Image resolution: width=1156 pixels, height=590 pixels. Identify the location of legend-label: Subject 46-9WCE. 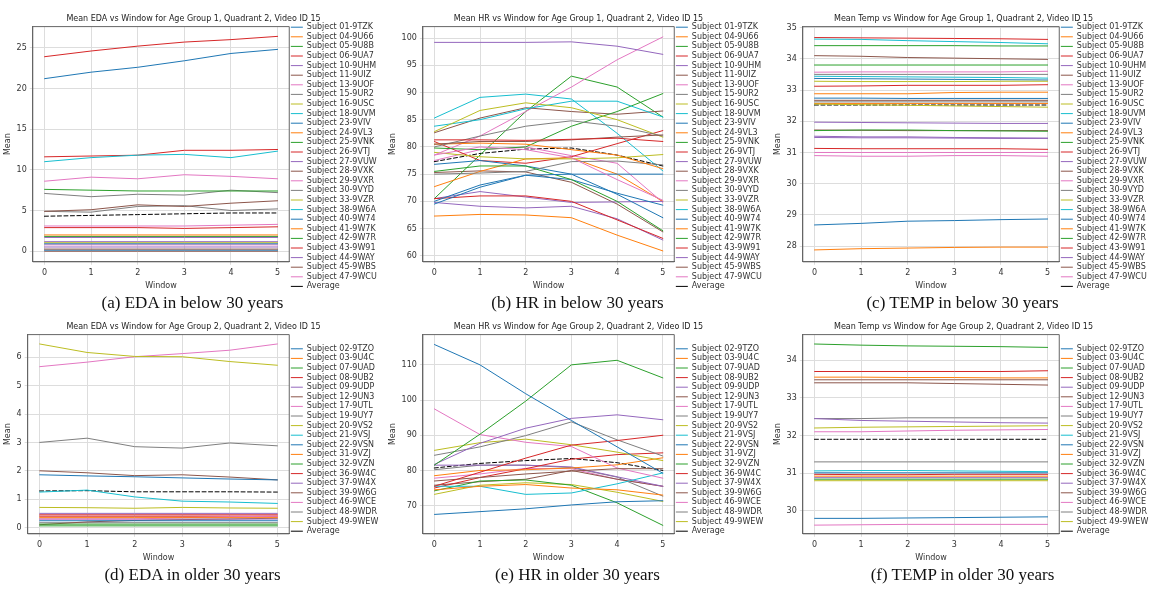
(1111, 502).